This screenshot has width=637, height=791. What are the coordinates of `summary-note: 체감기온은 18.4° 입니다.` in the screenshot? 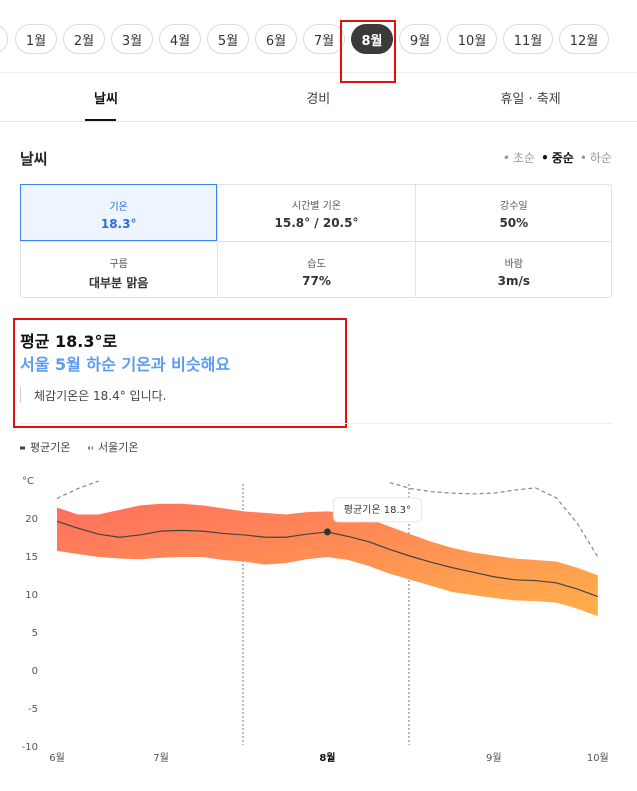 It's located at (100, 396).